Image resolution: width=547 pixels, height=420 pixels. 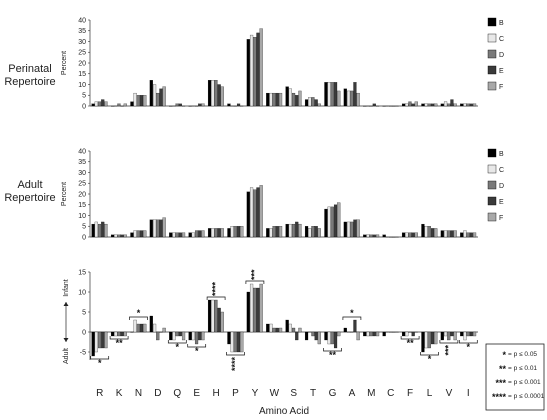 What do you see at coordinates (164, 96) in the screenshot?
I see `bar-F-D` at bounding box center [164, 96].